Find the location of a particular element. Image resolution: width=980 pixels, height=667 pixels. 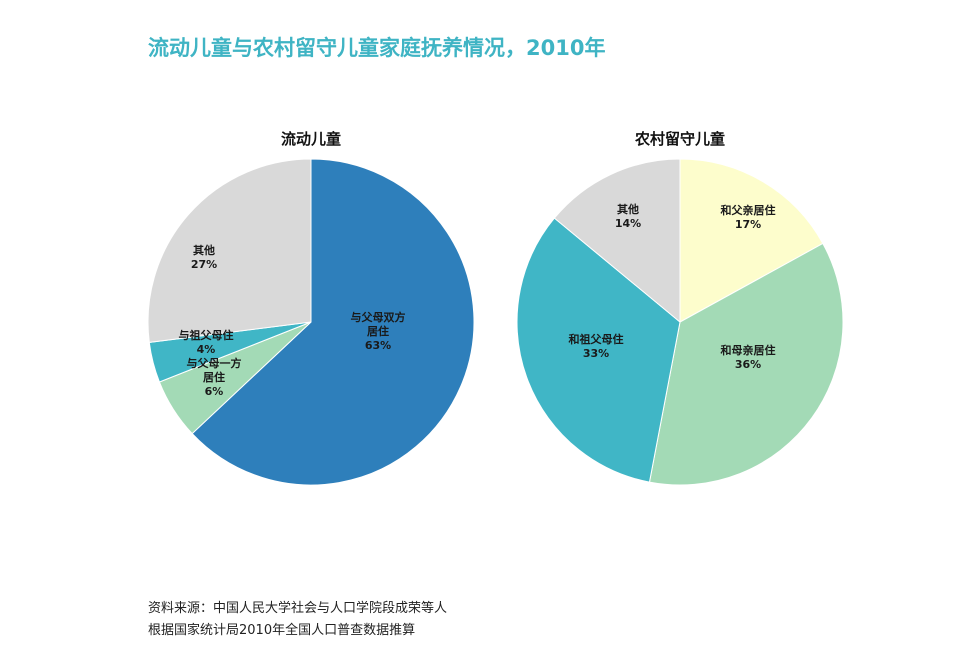

slice-label-line: 和母亲居住 is located at coordinates (748, 350).